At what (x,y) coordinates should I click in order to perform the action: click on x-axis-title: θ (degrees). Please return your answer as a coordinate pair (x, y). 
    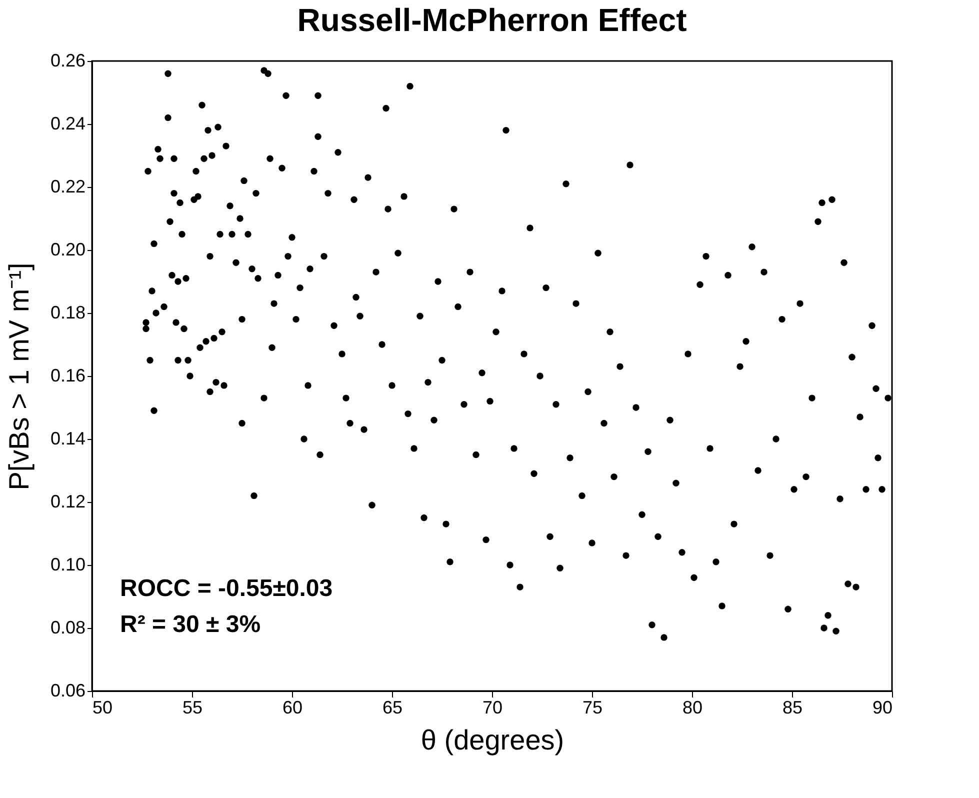
    Looking at the image, I should click on (492, 740).